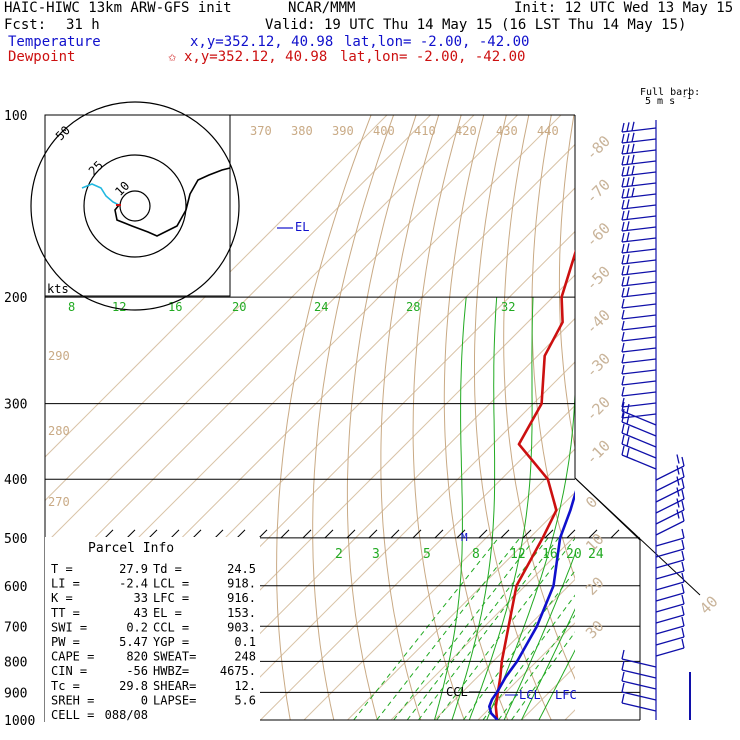  I want to click on parcel-row-label-right: CCL =, so click(171, 627).